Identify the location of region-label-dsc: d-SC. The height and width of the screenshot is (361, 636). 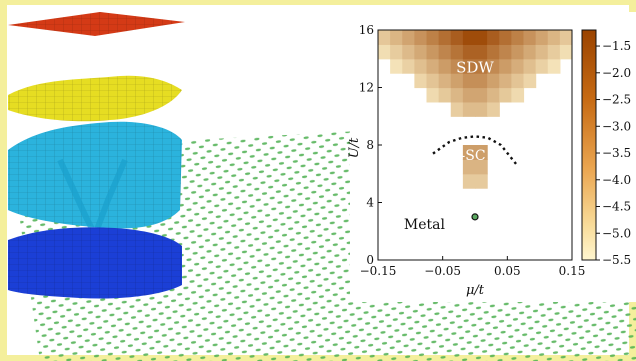
(469, 156).